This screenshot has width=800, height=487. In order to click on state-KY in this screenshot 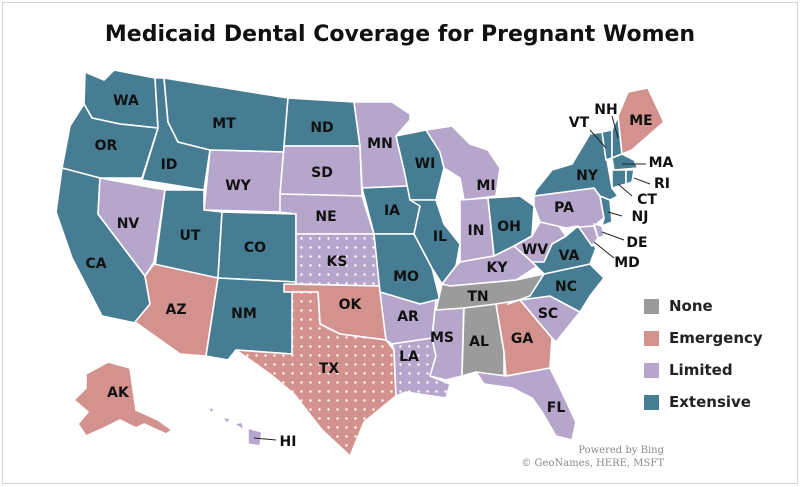, I will do `click(493, 265)`.